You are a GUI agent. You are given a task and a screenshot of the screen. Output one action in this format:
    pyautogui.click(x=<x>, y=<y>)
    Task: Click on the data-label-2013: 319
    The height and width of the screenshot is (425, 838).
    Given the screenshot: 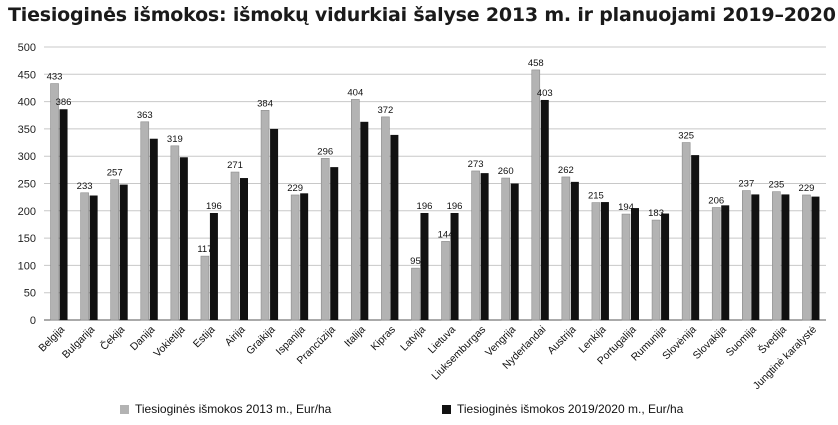 What is the action you would take?
    pyautogui.click(x=175, y=139)
    